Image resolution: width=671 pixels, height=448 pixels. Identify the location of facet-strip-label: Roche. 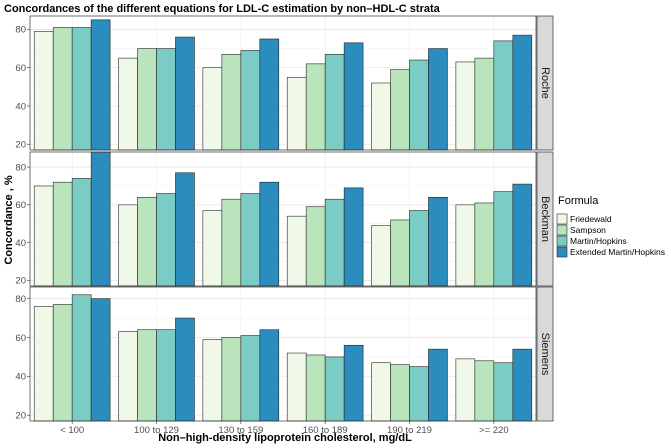
(545, 83).